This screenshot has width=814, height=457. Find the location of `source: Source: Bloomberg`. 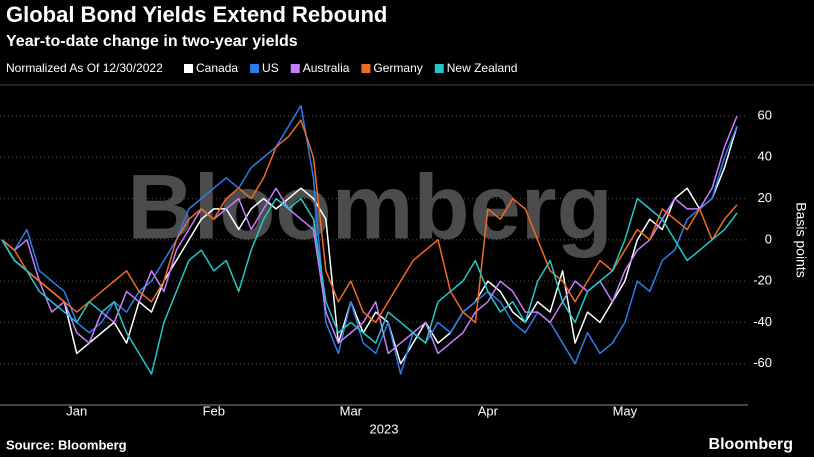

source: Source: Bloomberg is located at coordinates (66, 444).